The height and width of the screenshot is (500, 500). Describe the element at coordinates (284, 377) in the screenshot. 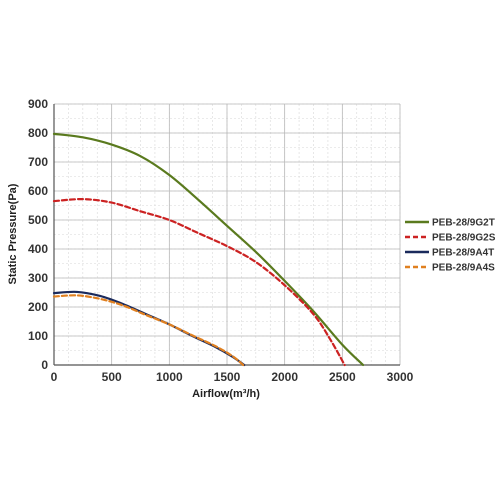

I see `x-tick-label: 2000` at that location.